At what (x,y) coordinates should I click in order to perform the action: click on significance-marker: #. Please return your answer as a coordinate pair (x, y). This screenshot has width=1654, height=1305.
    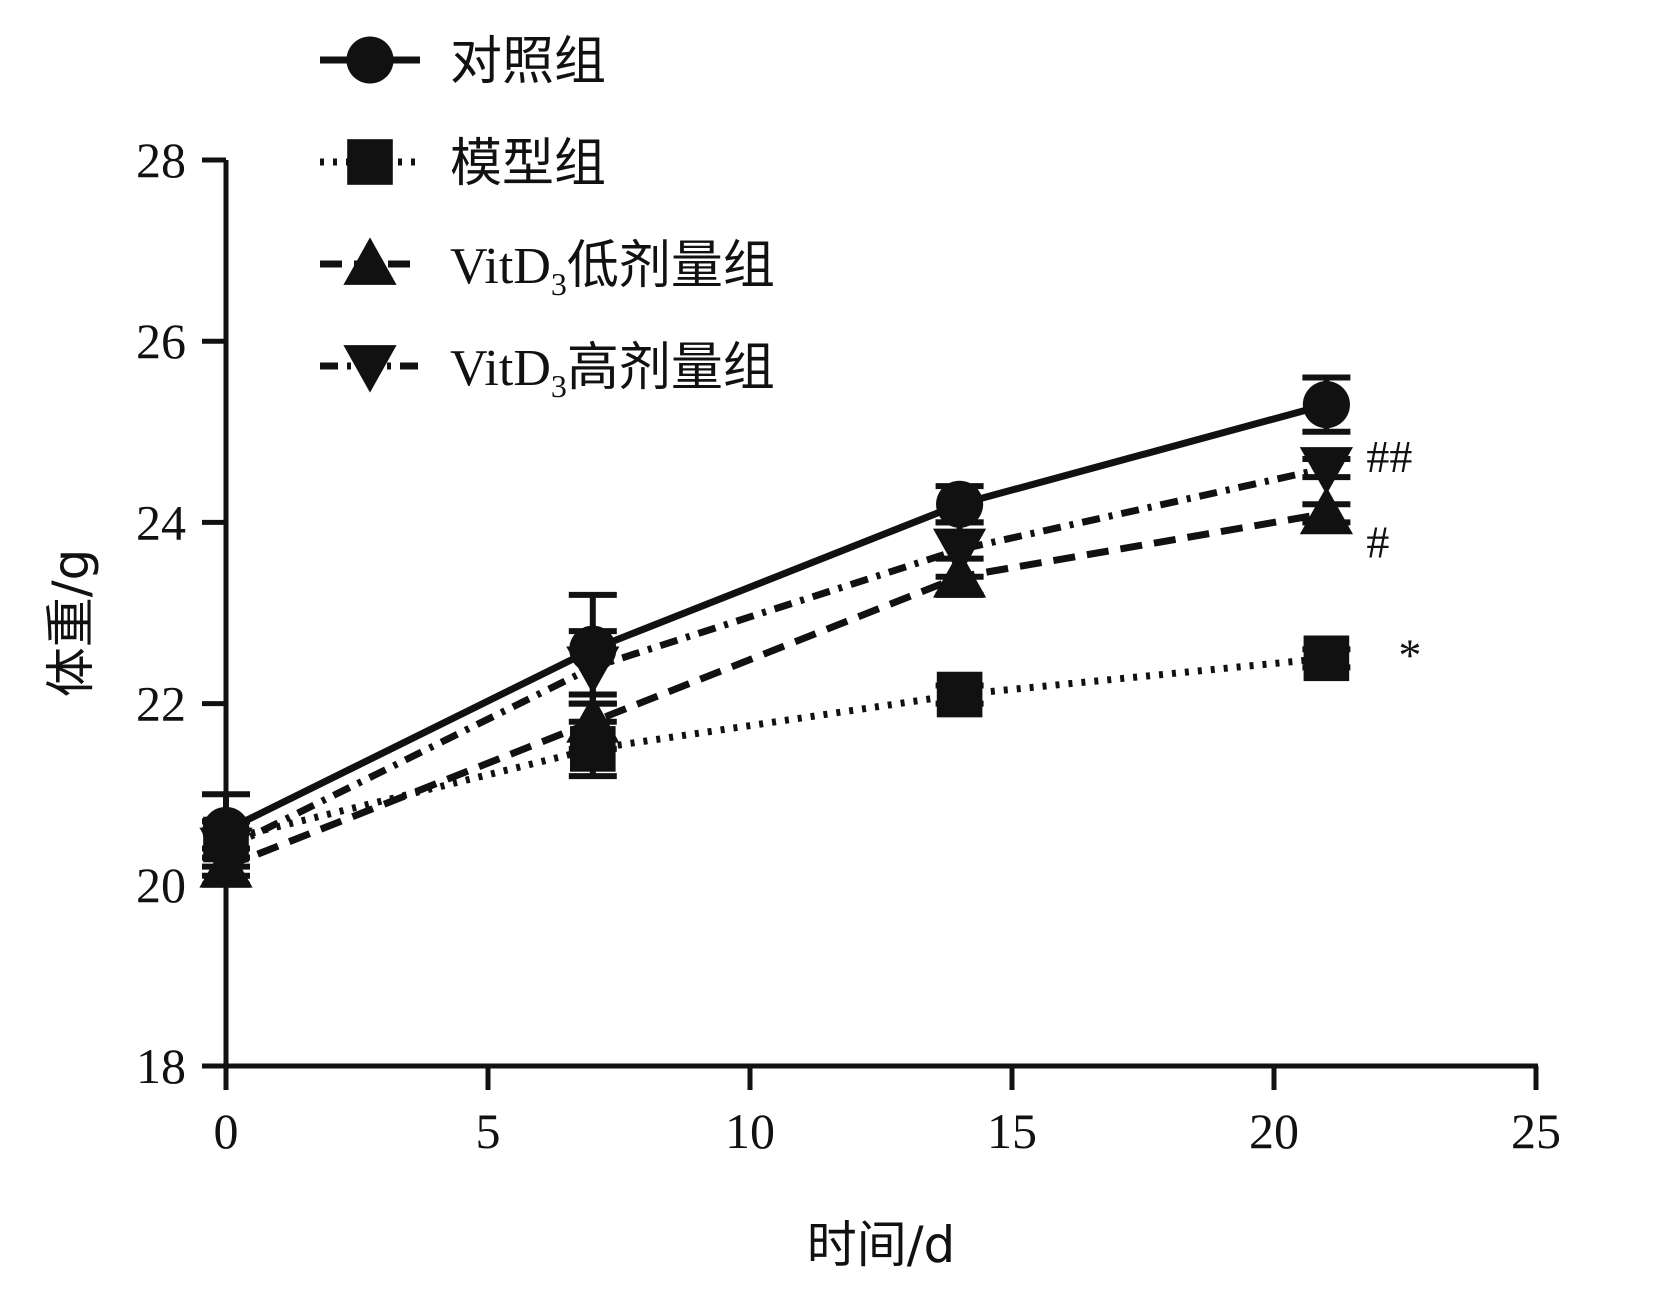
    Looking at the image, I should click on (1377, 541).